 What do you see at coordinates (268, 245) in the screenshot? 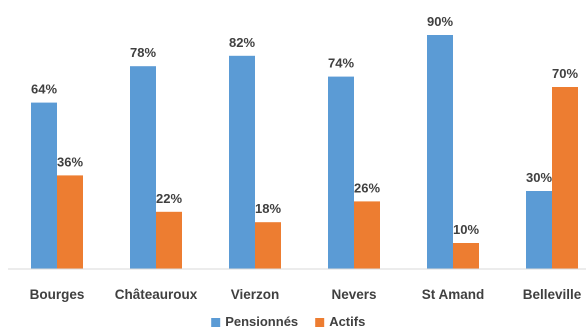
I see `bar-vierzon-actifs` at bounding box center [268, 245].